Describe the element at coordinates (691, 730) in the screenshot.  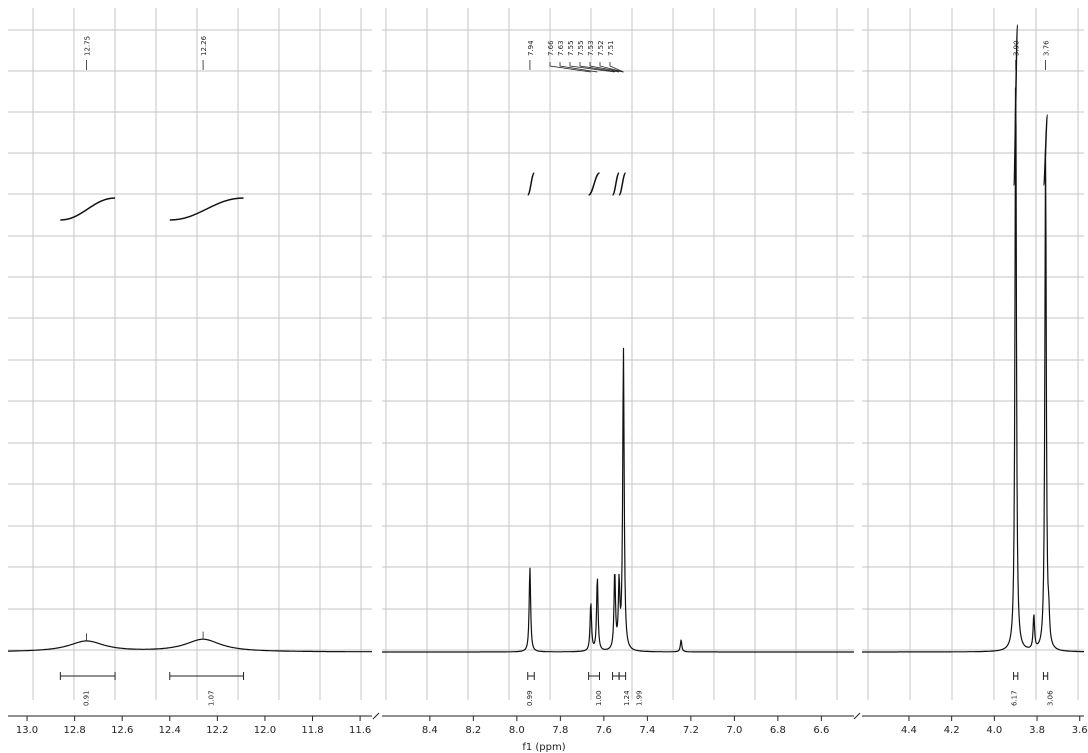
I see `x-tick-label: 7.2` at that location.